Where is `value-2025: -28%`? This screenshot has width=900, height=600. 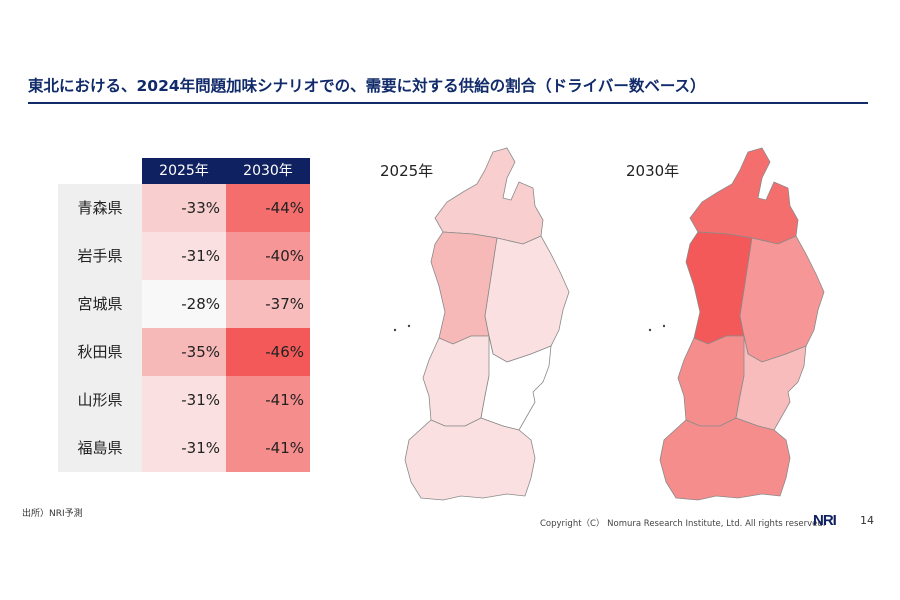 value-2025: -28% is located at coordinates (184, 304).